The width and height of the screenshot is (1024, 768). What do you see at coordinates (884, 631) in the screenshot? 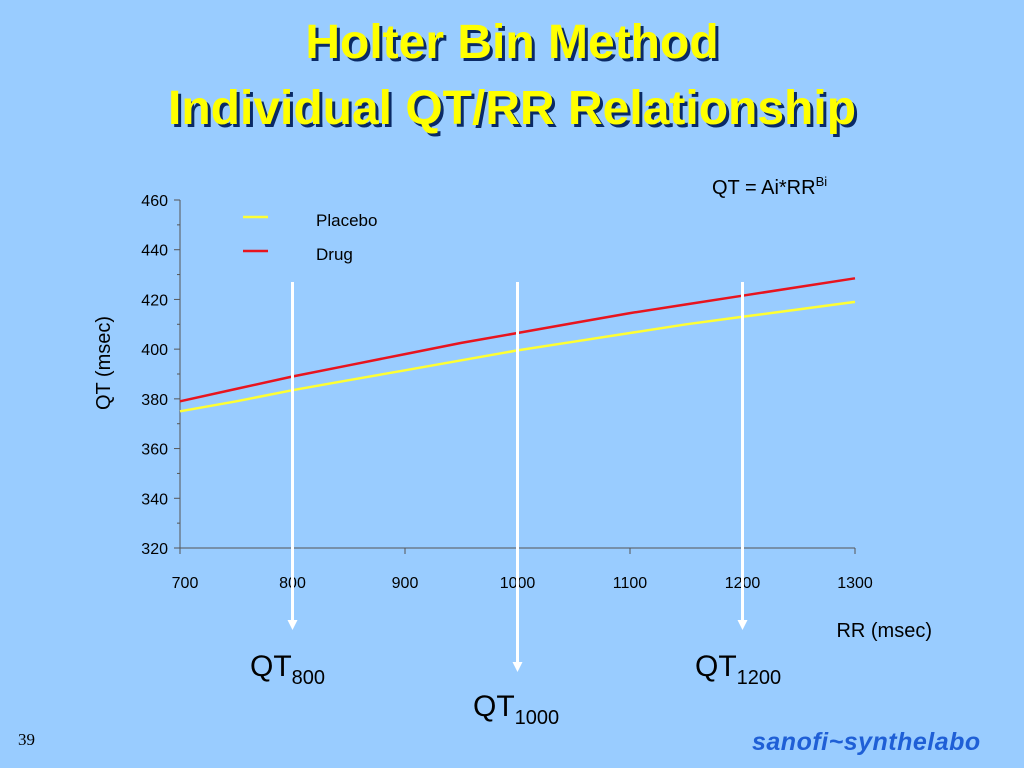
I see `x-axis-label: RR (msec)` at bounding box center [884, 631].